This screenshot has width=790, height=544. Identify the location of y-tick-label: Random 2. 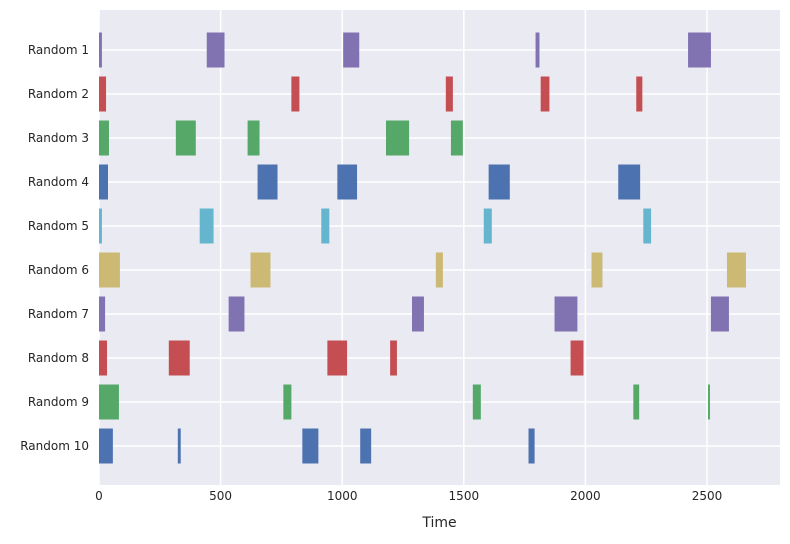
(58, 94).